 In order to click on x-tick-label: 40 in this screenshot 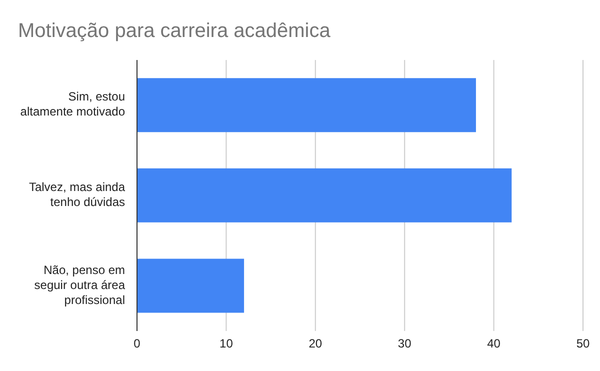, I will do `click(494, 343)`.